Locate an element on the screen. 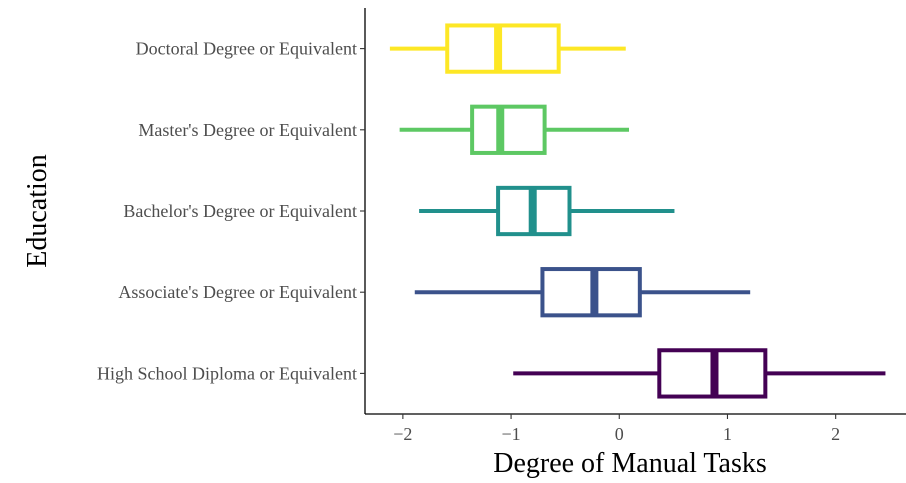 The height and width of the screenshot is (483, 906). x-axis-ticks: −2 −1 0 1 2 is located at coordinates (616, 429).